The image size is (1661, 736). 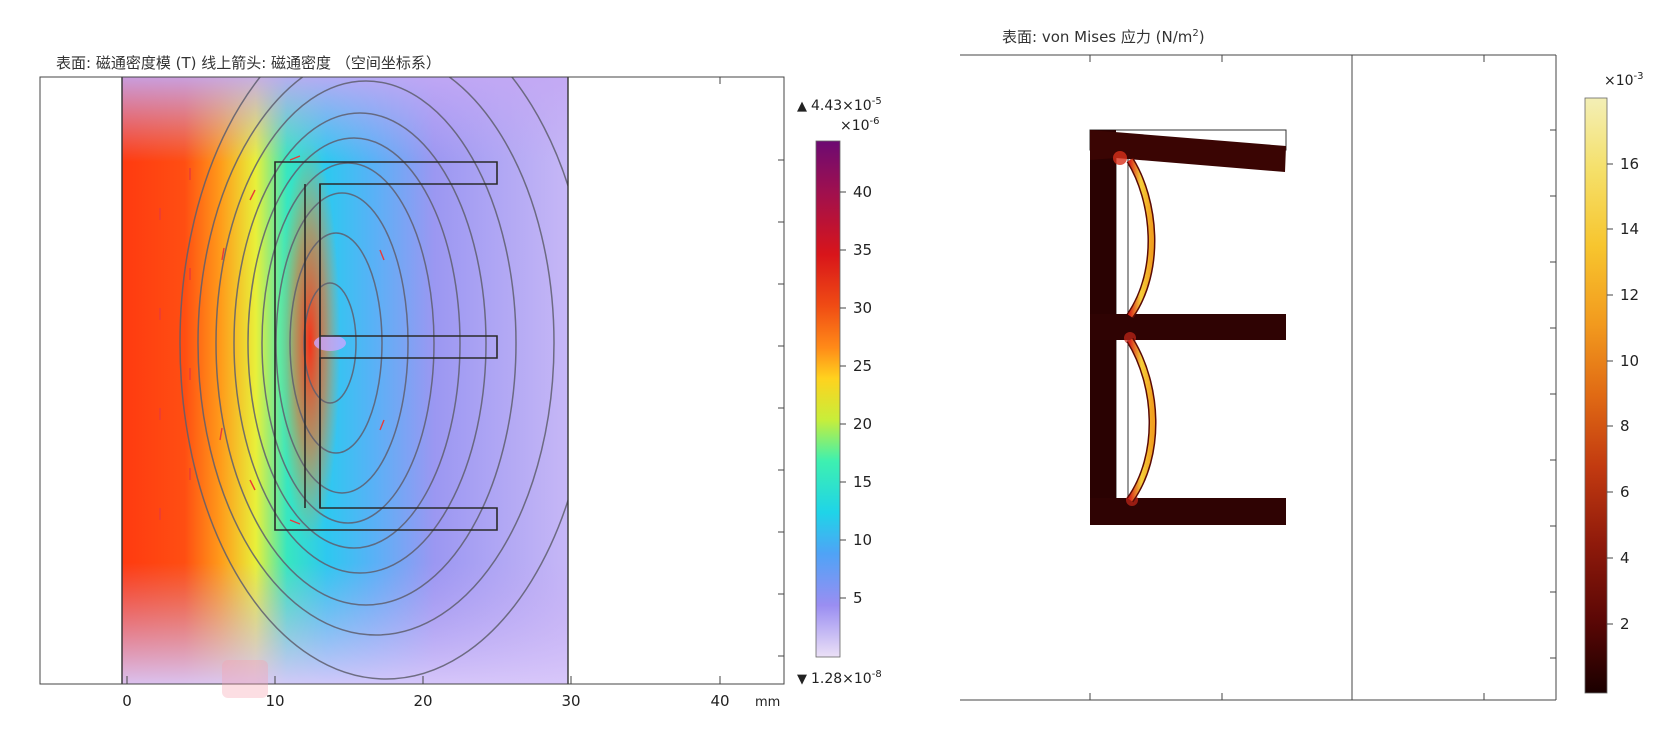 What do you see at coordinates (767, 702) in the screenshot?
I see `x-axis-unit: mm` at bounding box center [767, 702].